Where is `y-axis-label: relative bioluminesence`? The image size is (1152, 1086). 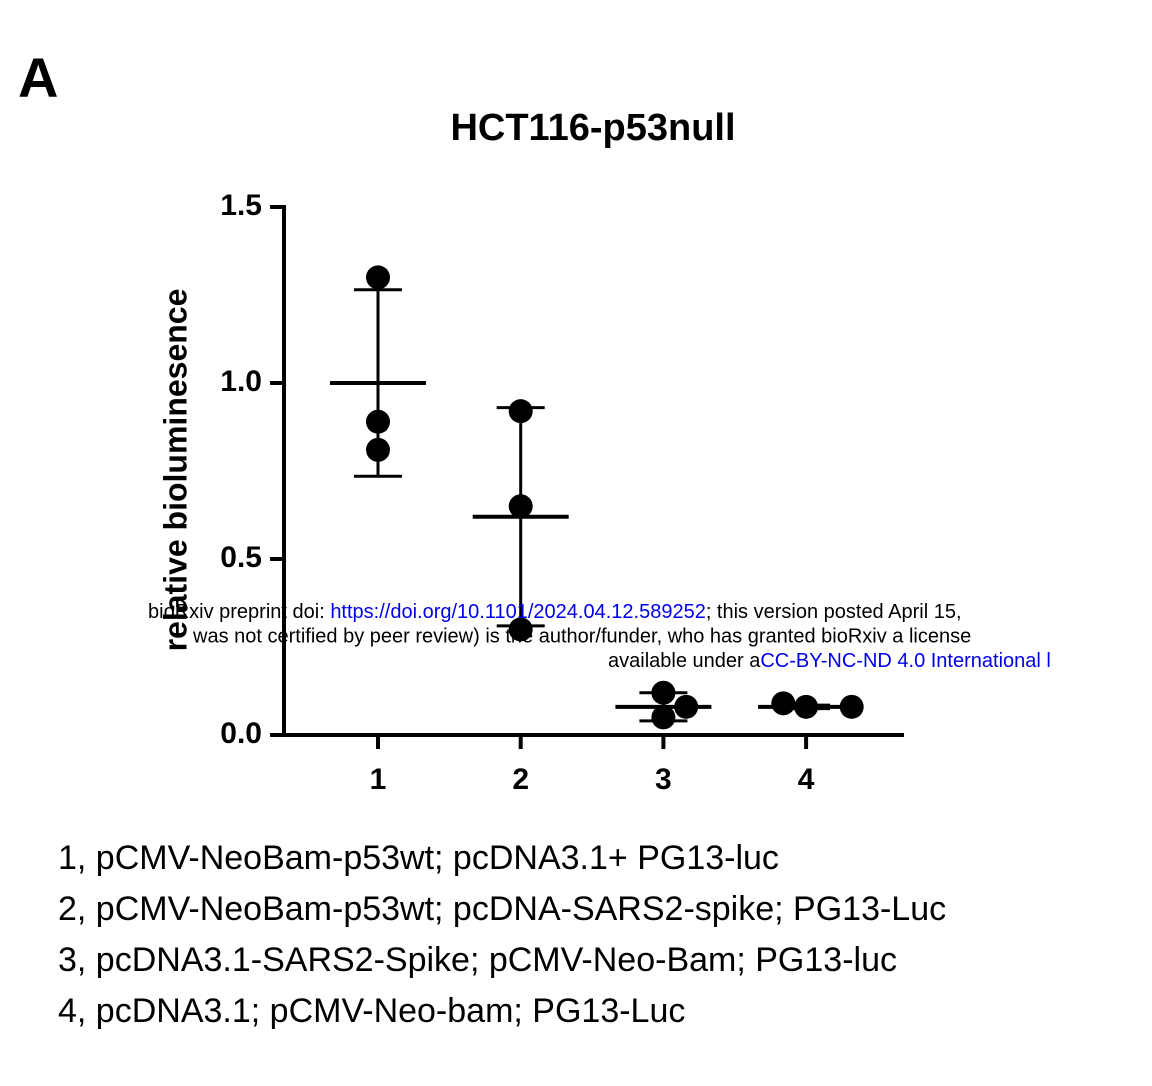 y-axis-label: relative bioluminesence is located at coordinates (175, 470).